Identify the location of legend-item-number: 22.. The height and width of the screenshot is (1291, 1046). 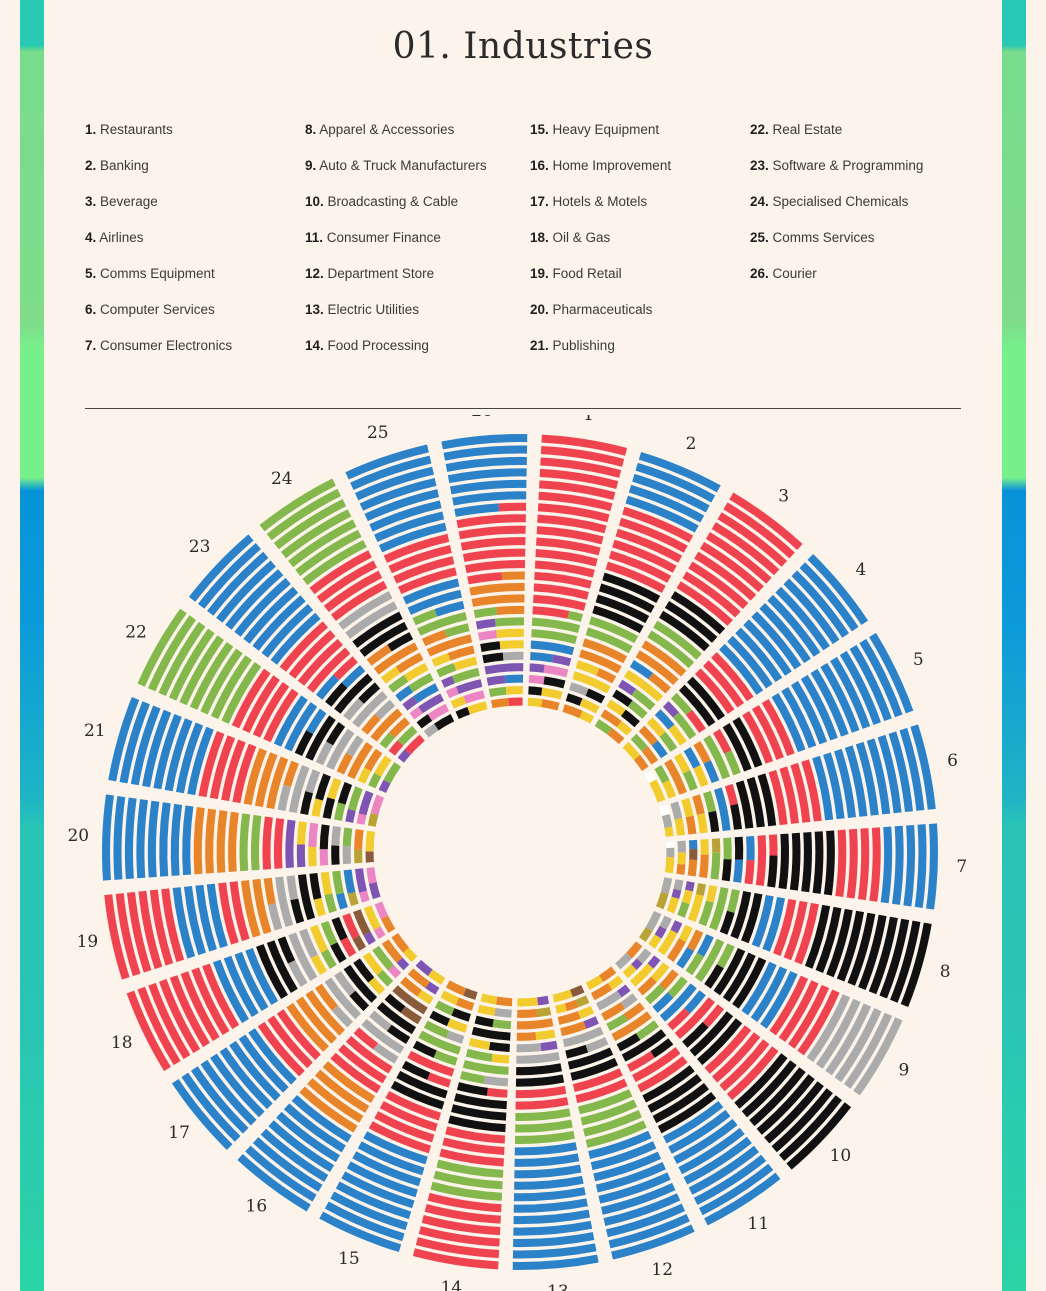
(759, 129).